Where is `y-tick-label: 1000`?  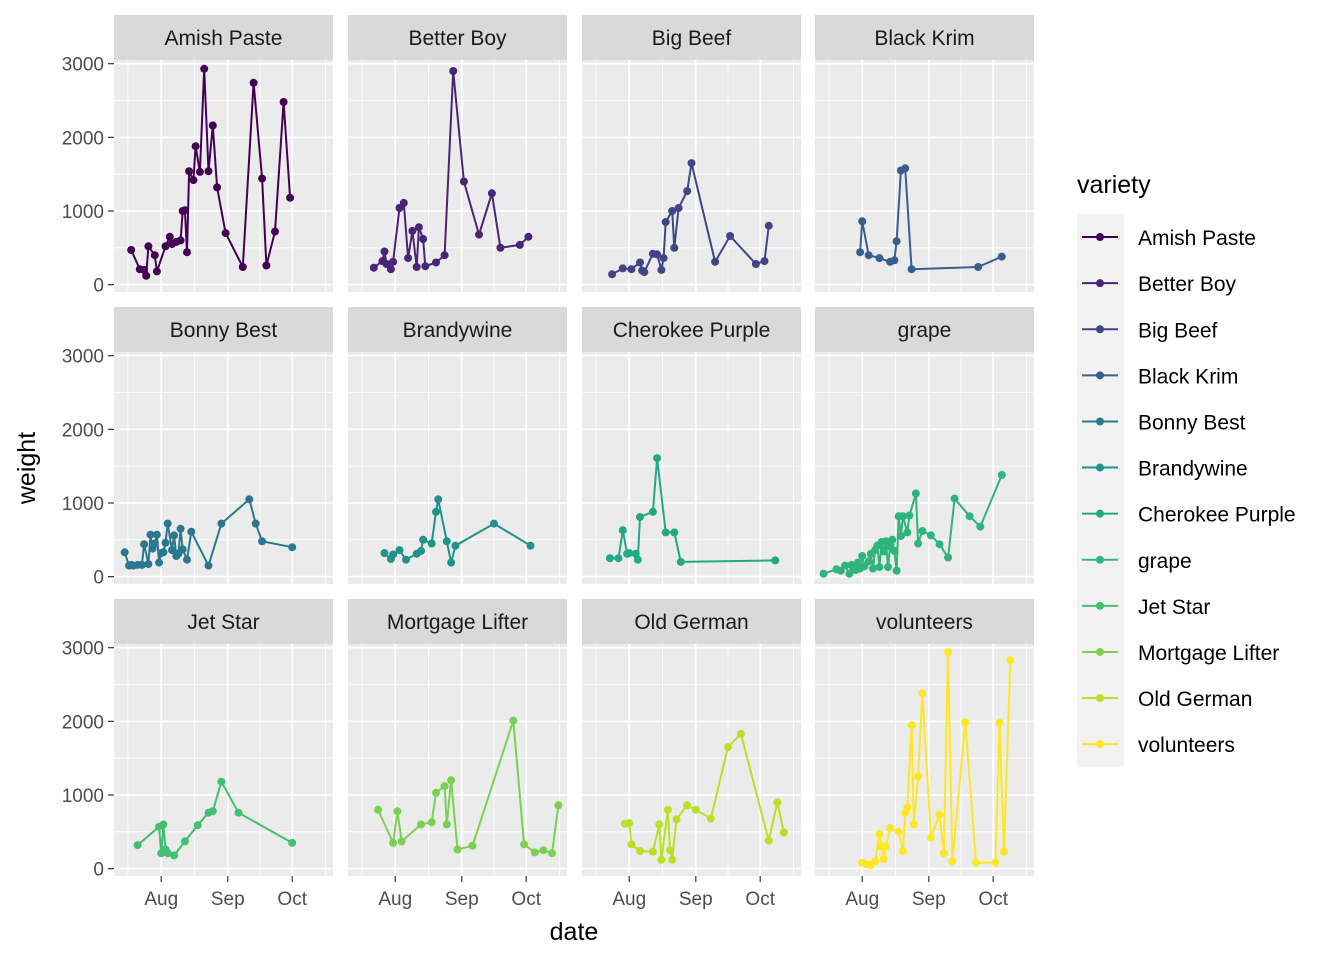
y-tick-label: 1000 is located at coordinates (83, 796).